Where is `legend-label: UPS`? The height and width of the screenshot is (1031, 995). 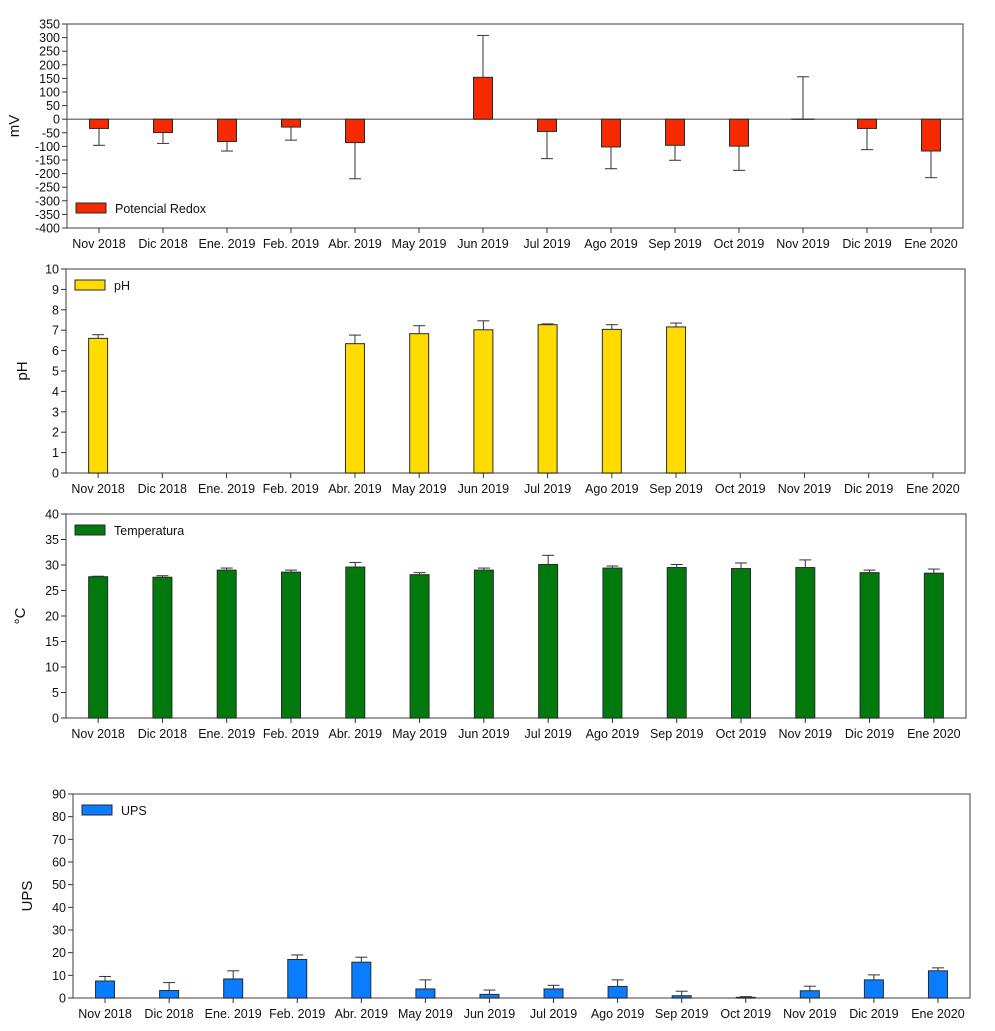 legend-label: UPS is located at coordinates (134, 811).